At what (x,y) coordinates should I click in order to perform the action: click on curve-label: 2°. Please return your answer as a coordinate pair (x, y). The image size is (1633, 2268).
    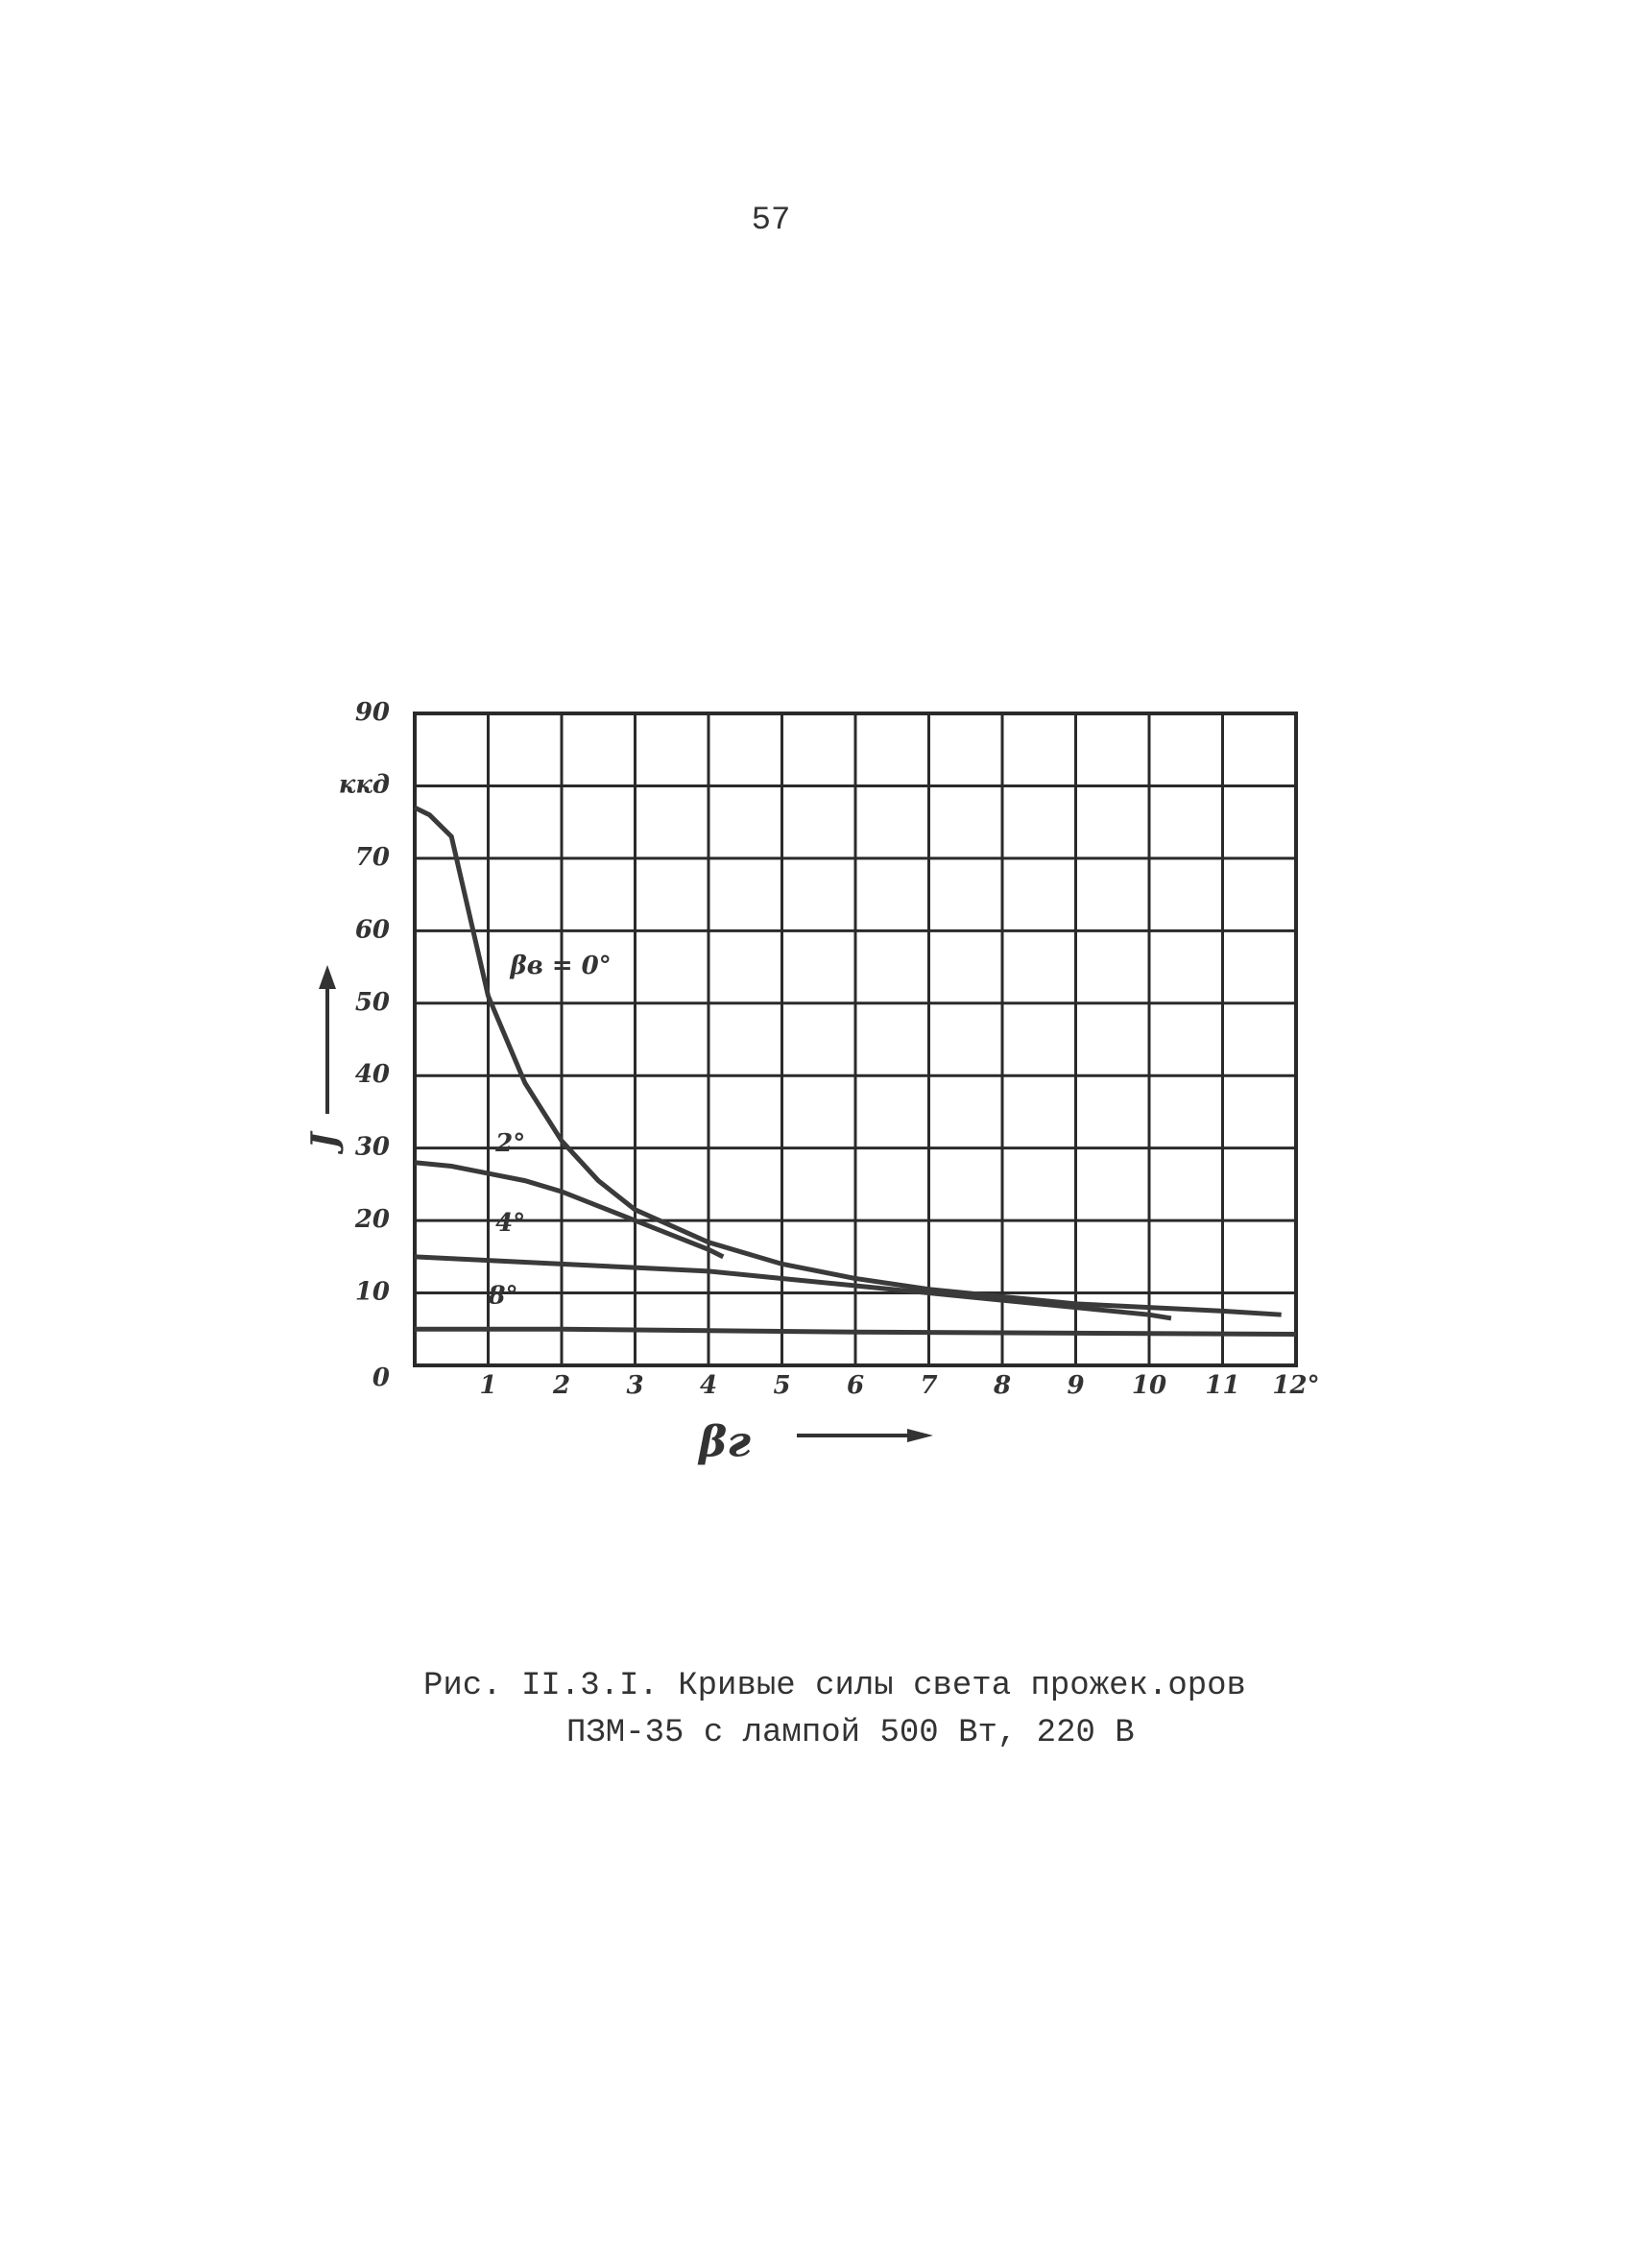
    Looking at the image, I should click on (510, 1144).